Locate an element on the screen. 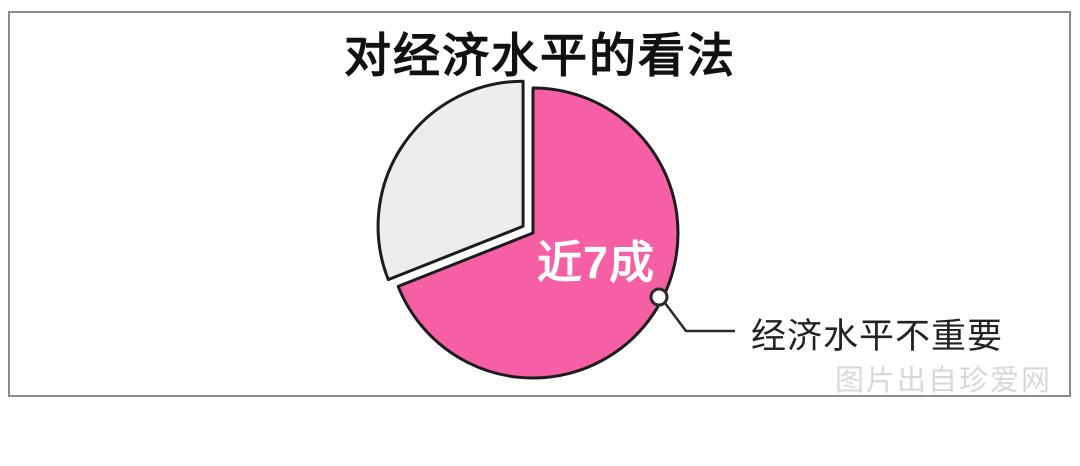 This screenshot has width=1080, height=466. pie-slice-minority is located at coordinates (450, 180).